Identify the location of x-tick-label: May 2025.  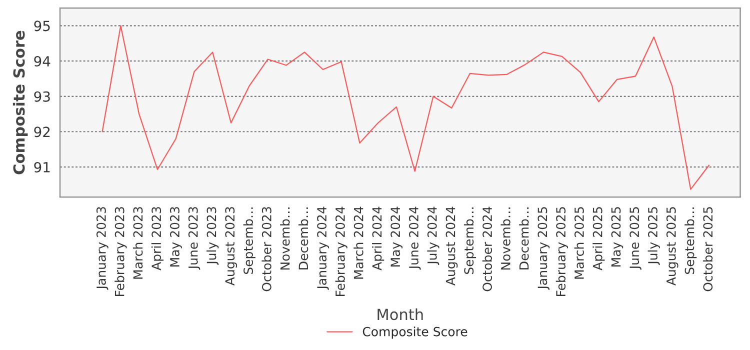
(617, 236).